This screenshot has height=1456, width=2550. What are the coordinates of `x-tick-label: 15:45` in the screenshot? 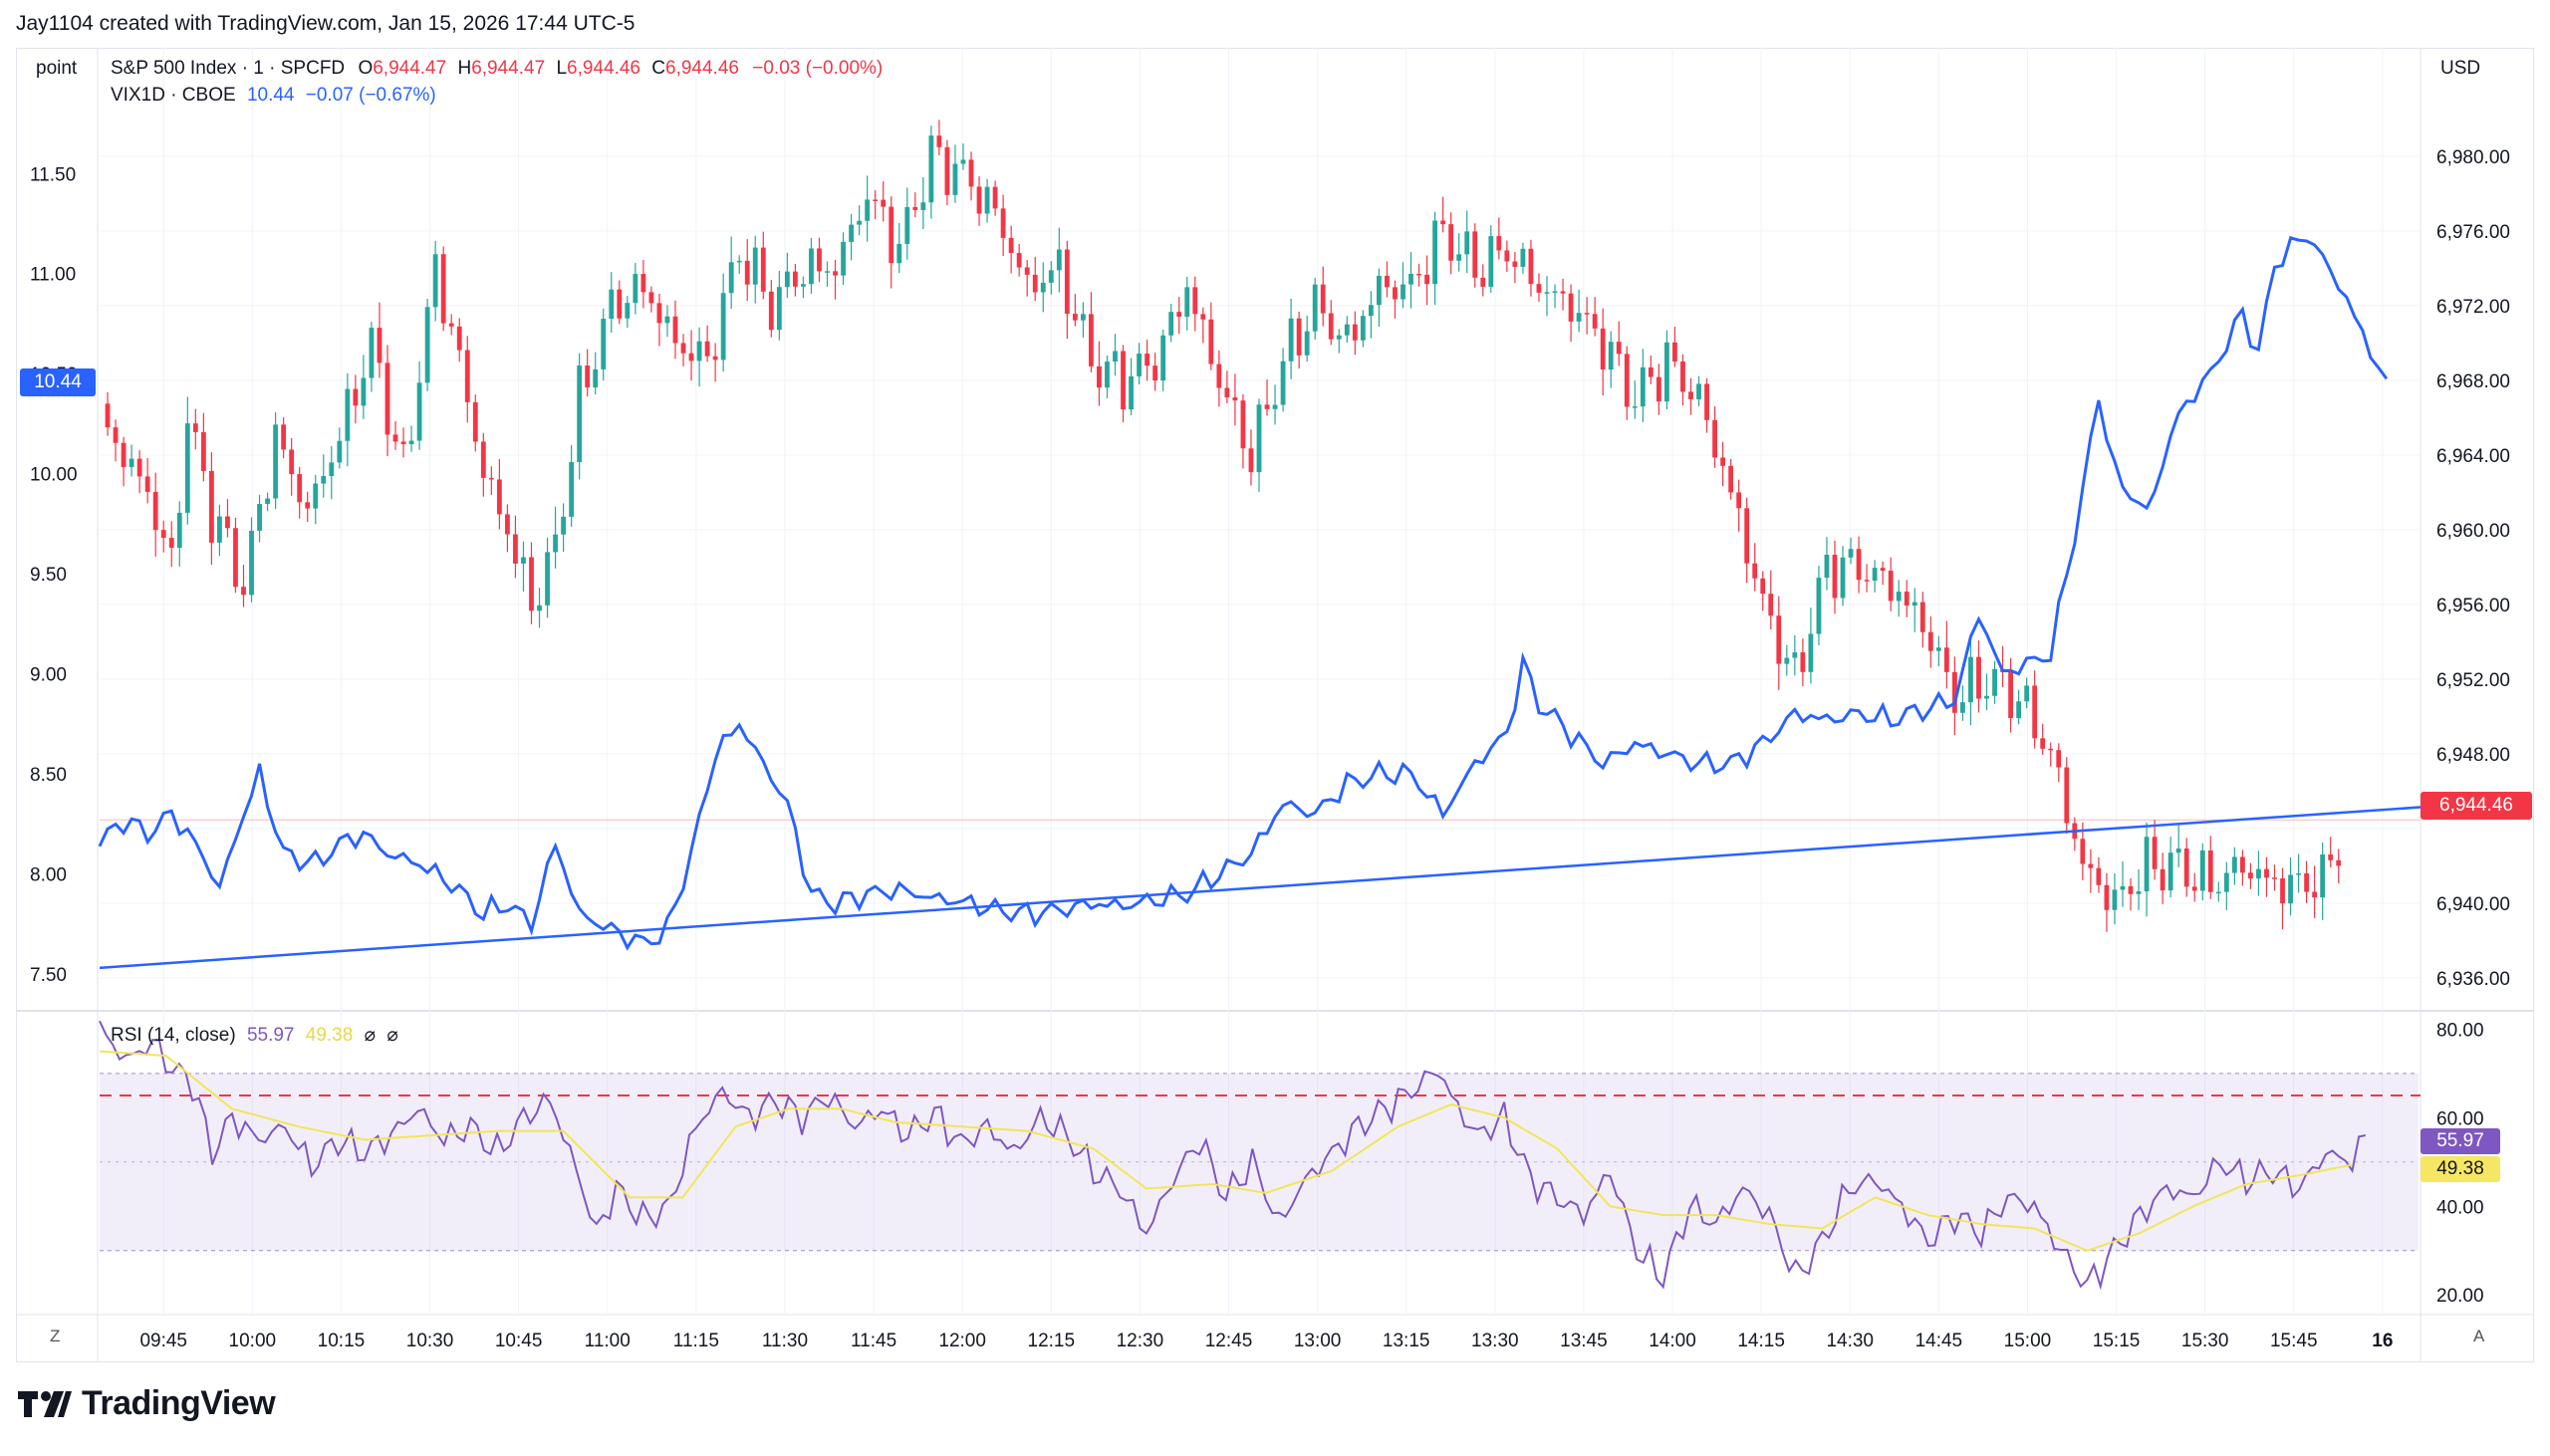 It's located at (2294, 1341).